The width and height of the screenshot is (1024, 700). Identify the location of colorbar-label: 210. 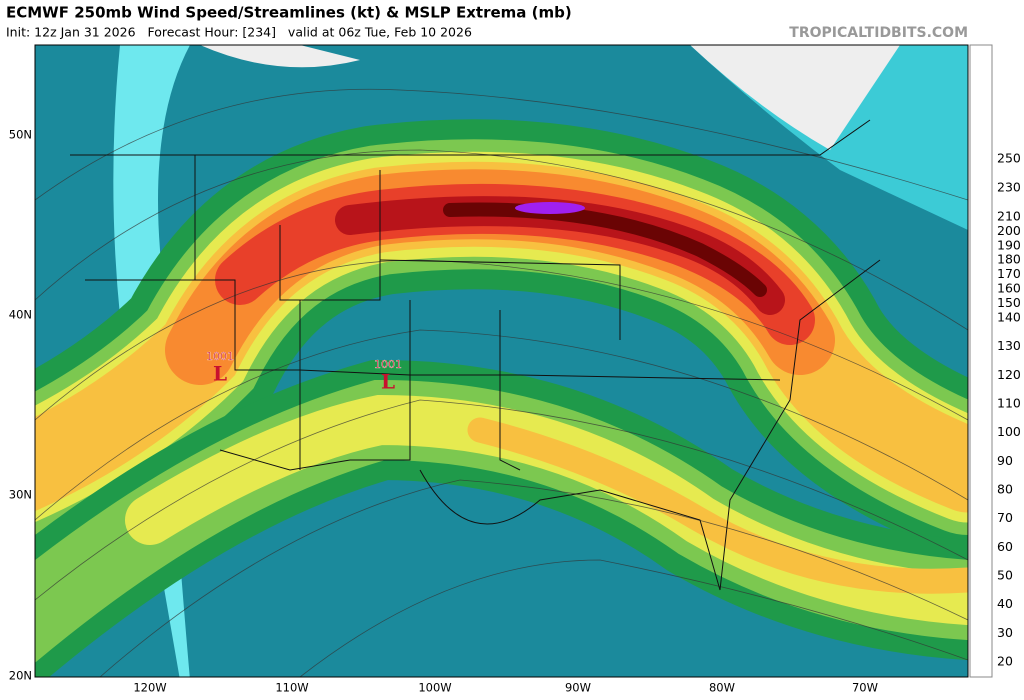
(1009, 215).